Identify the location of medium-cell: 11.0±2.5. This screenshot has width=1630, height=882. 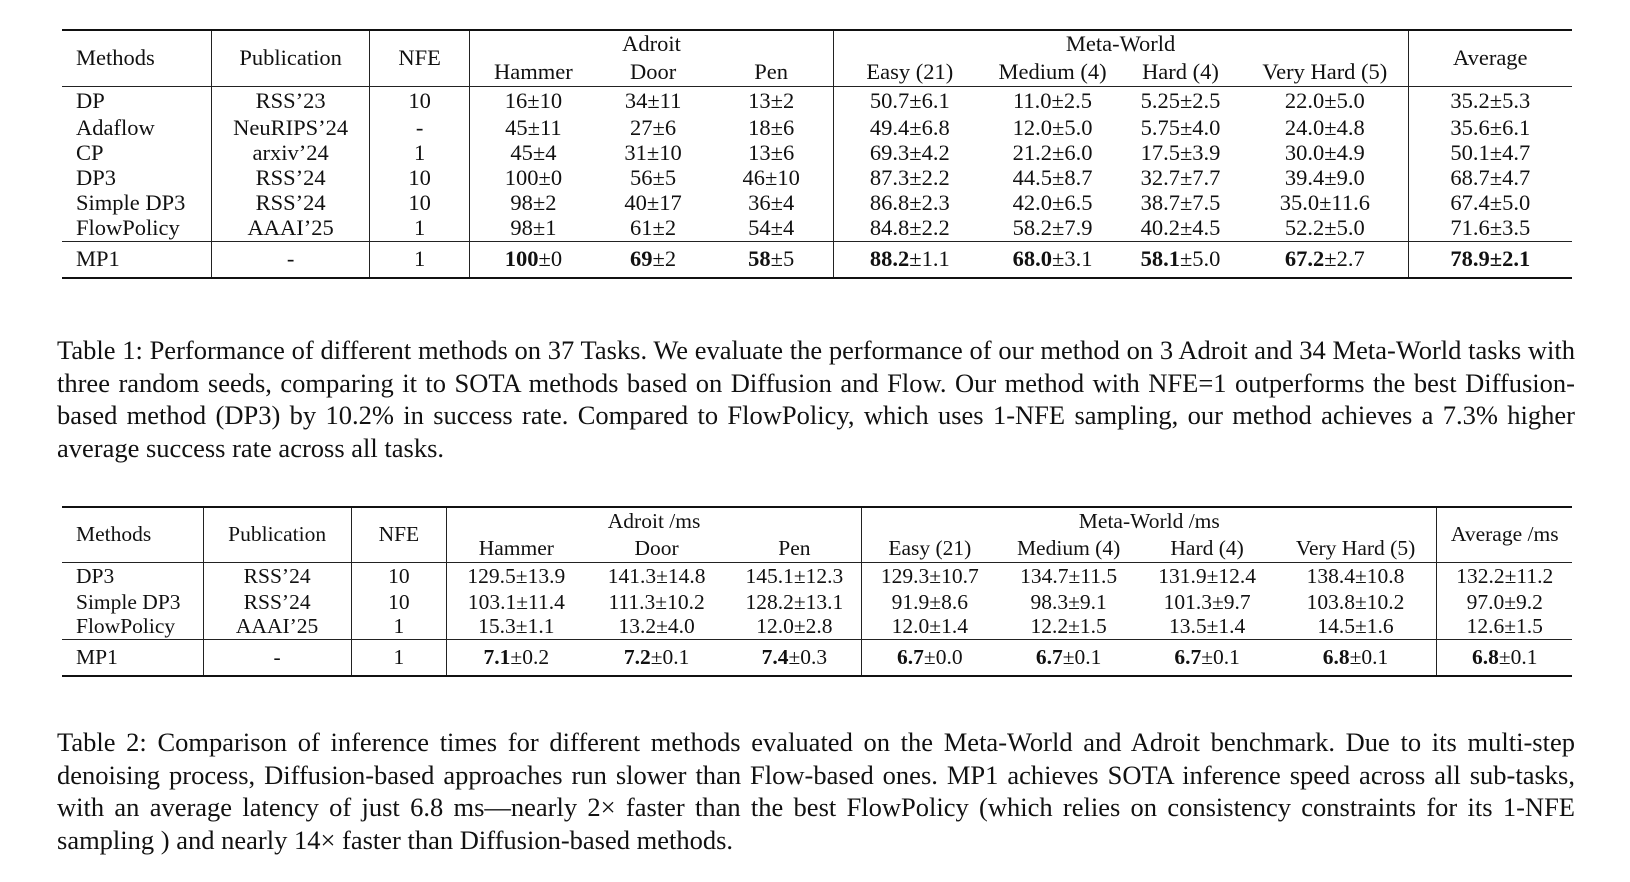
(1052, 100).